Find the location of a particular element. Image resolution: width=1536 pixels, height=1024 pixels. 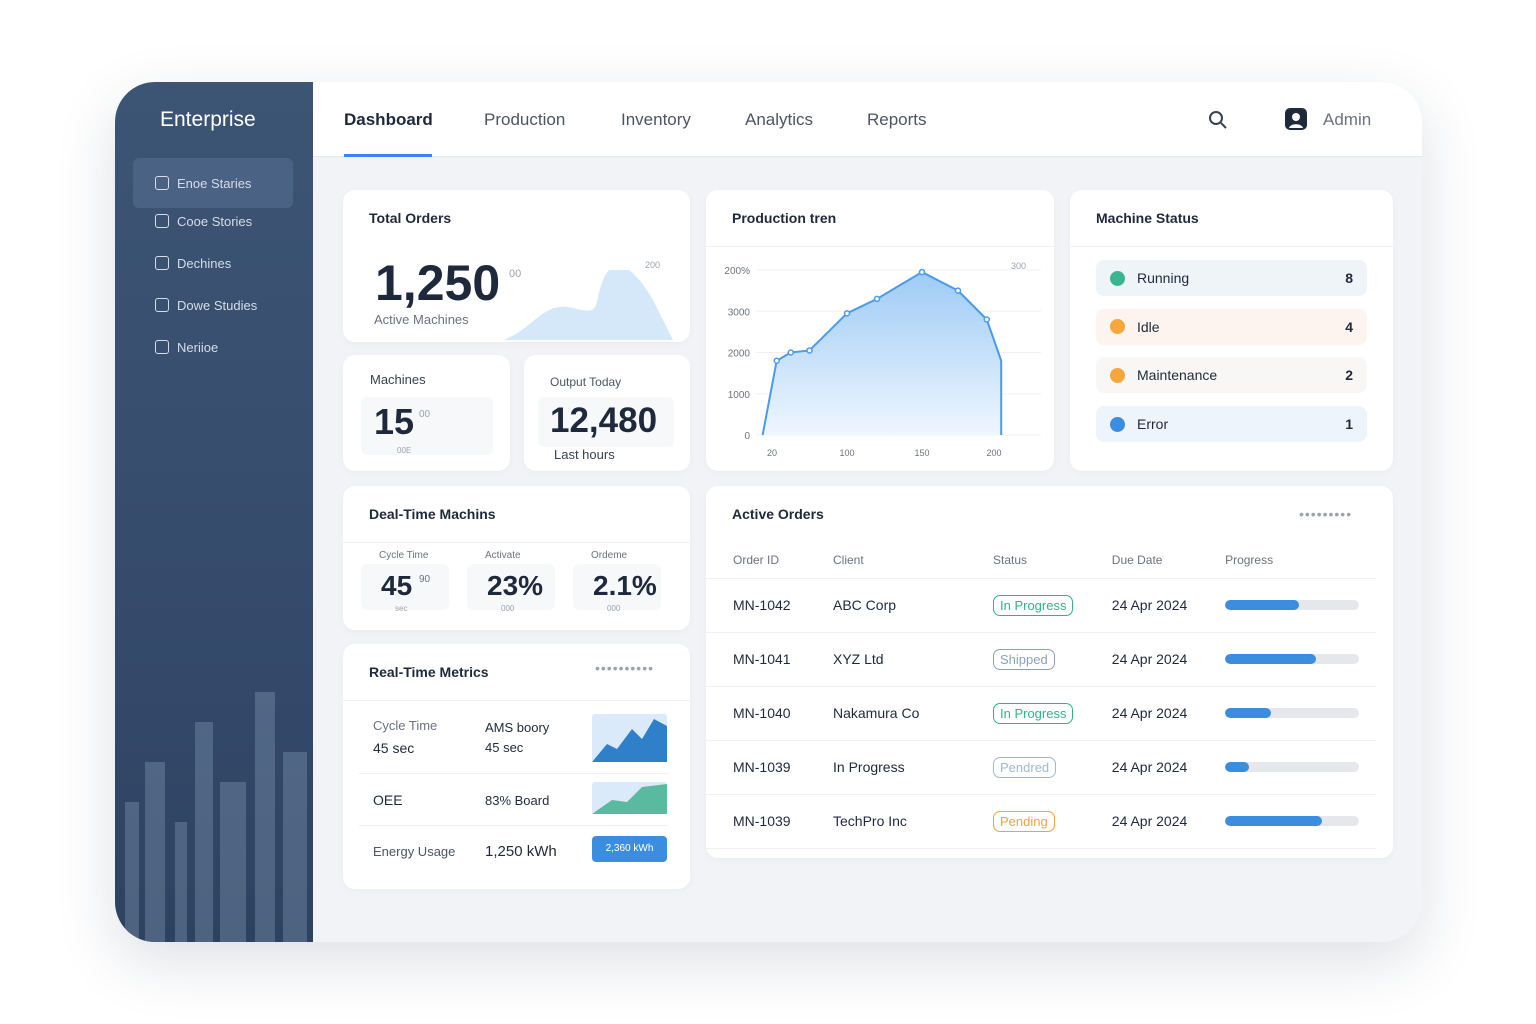

rt-label: Ordeme is located at coordinates (609, 555).